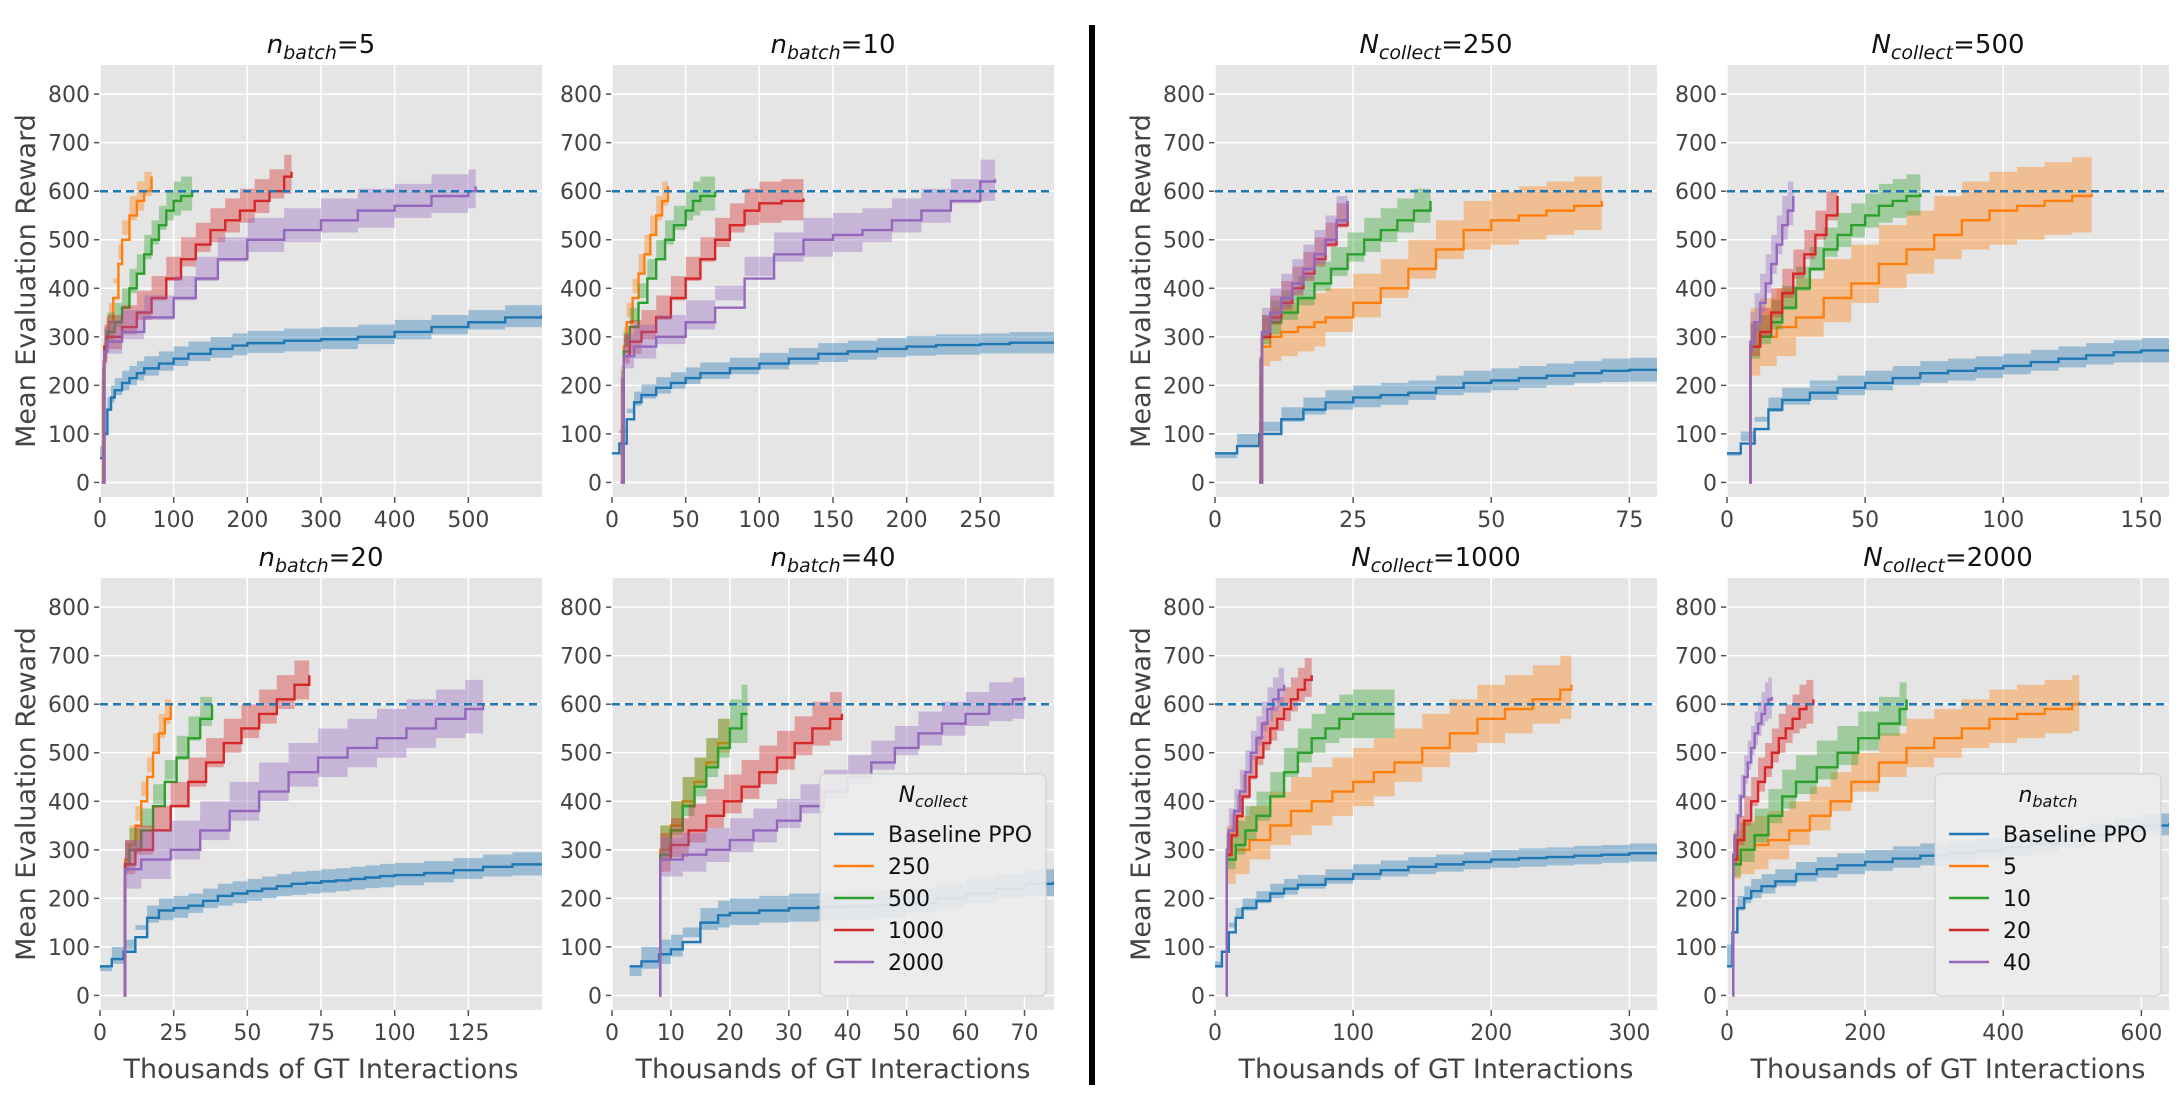 The width and height of the screenshot is (2184, 1098). Describe the element at coordinates (1353, 520) in the screenshot. I see `x-tick-label: 25` at that location.